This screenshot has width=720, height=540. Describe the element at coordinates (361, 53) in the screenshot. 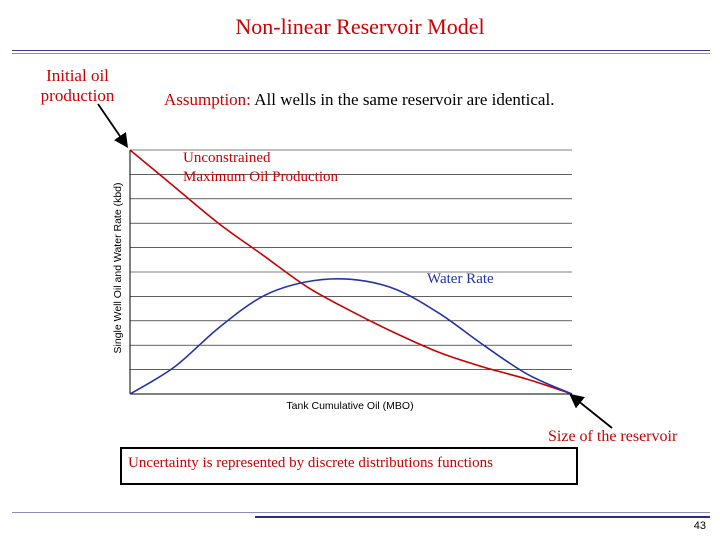

I see `title-divider-secondary` at that location.